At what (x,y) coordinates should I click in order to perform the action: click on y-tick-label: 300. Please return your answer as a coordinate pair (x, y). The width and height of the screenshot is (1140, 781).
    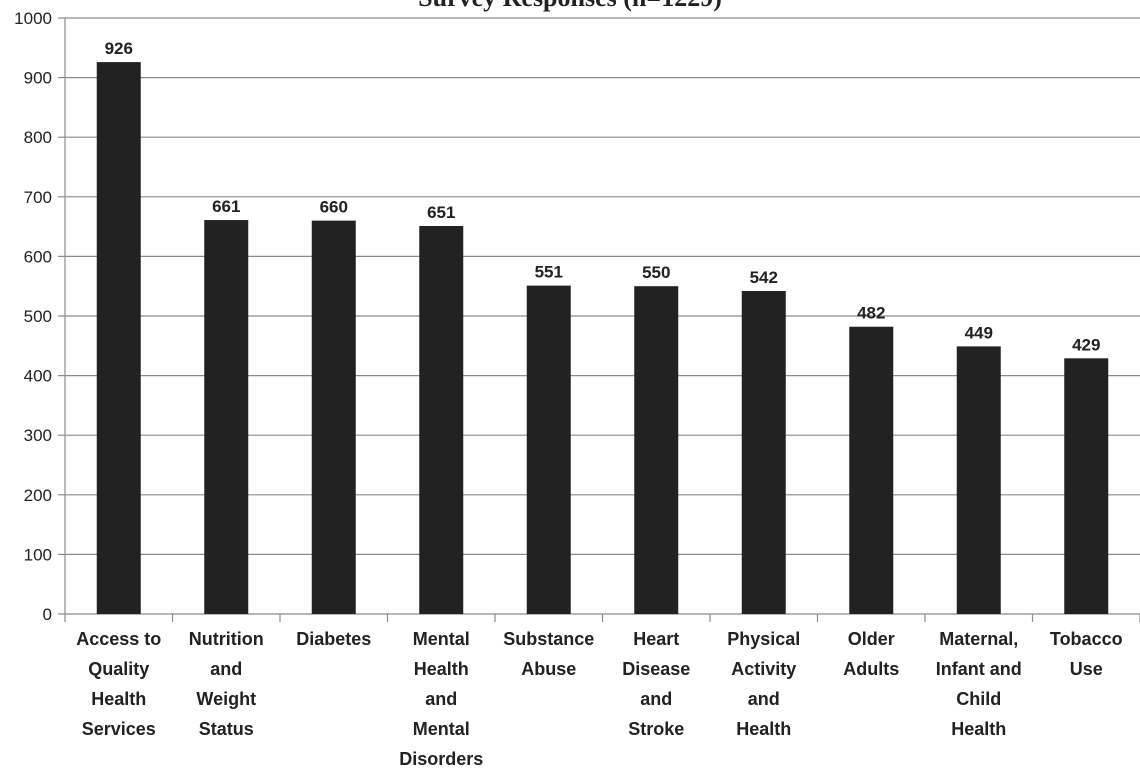
    Looking at the image, I should click on (38, 435).